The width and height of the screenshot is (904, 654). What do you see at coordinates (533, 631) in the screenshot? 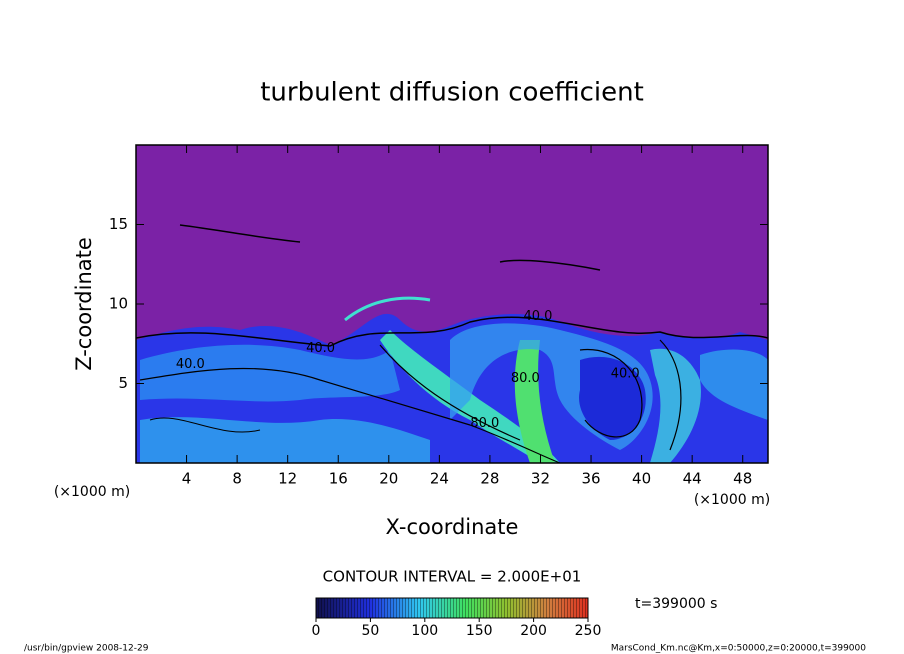
I see `colorbar-tick-label: 200` at bounding box center [533, 631].